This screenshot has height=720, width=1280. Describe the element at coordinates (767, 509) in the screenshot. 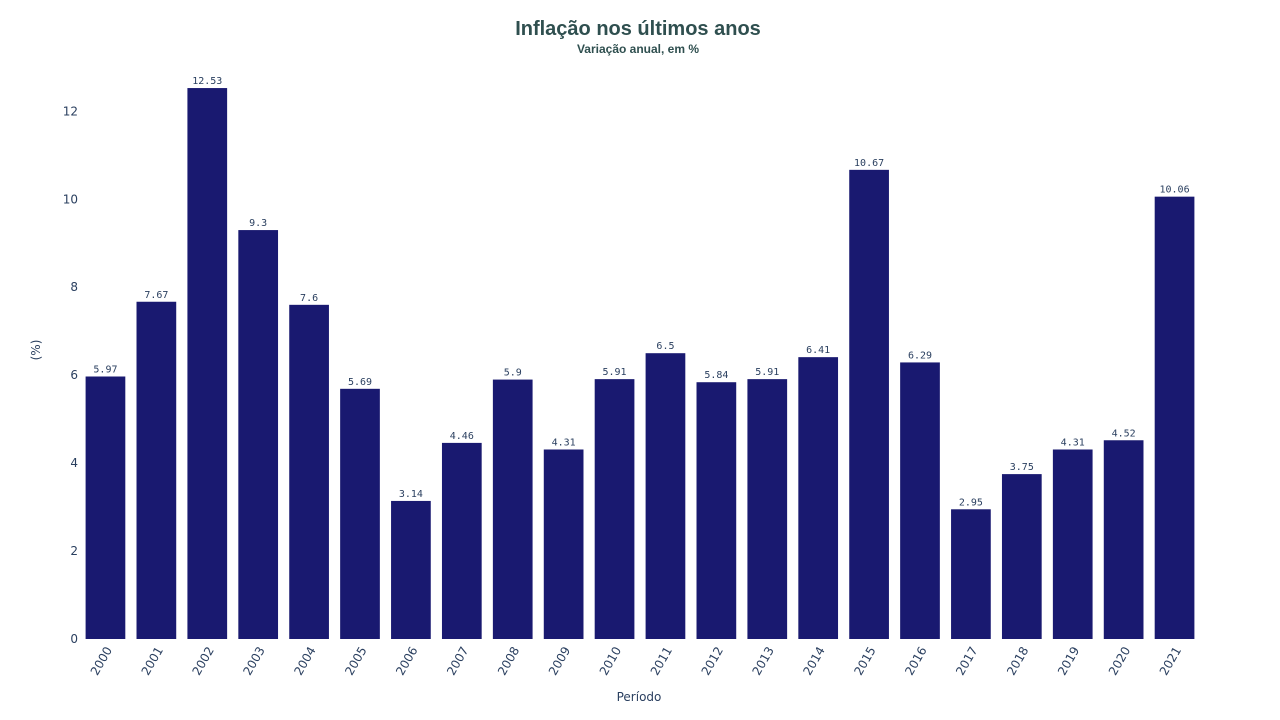

I see `bar-2013` at that location.